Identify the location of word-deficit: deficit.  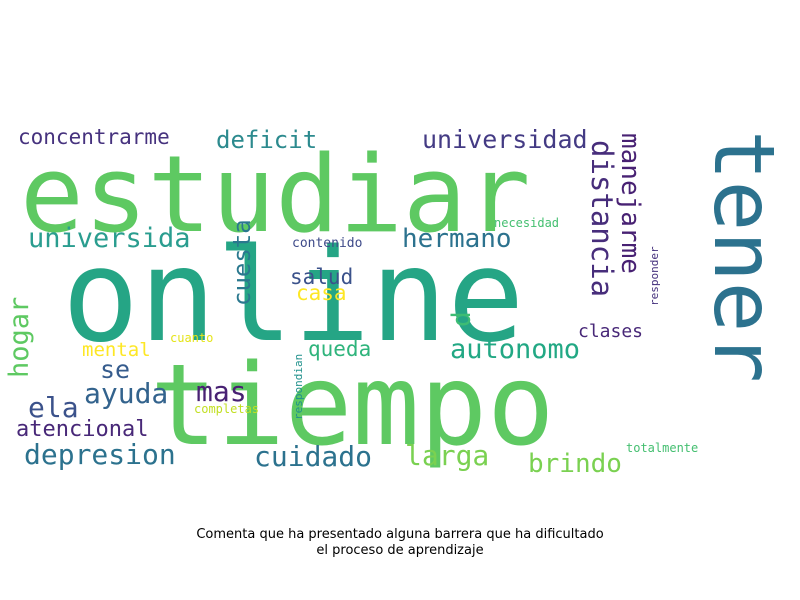
(266, 140).